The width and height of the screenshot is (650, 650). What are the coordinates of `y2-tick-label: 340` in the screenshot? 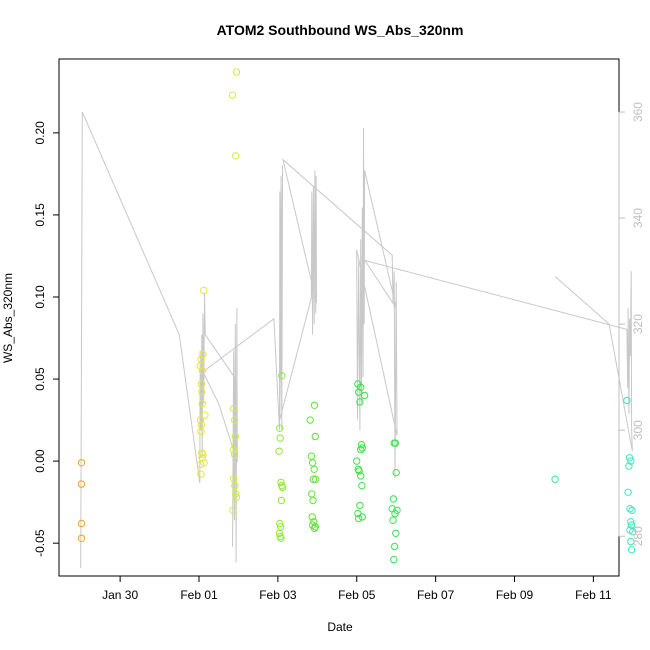 It's located at (638, 218).